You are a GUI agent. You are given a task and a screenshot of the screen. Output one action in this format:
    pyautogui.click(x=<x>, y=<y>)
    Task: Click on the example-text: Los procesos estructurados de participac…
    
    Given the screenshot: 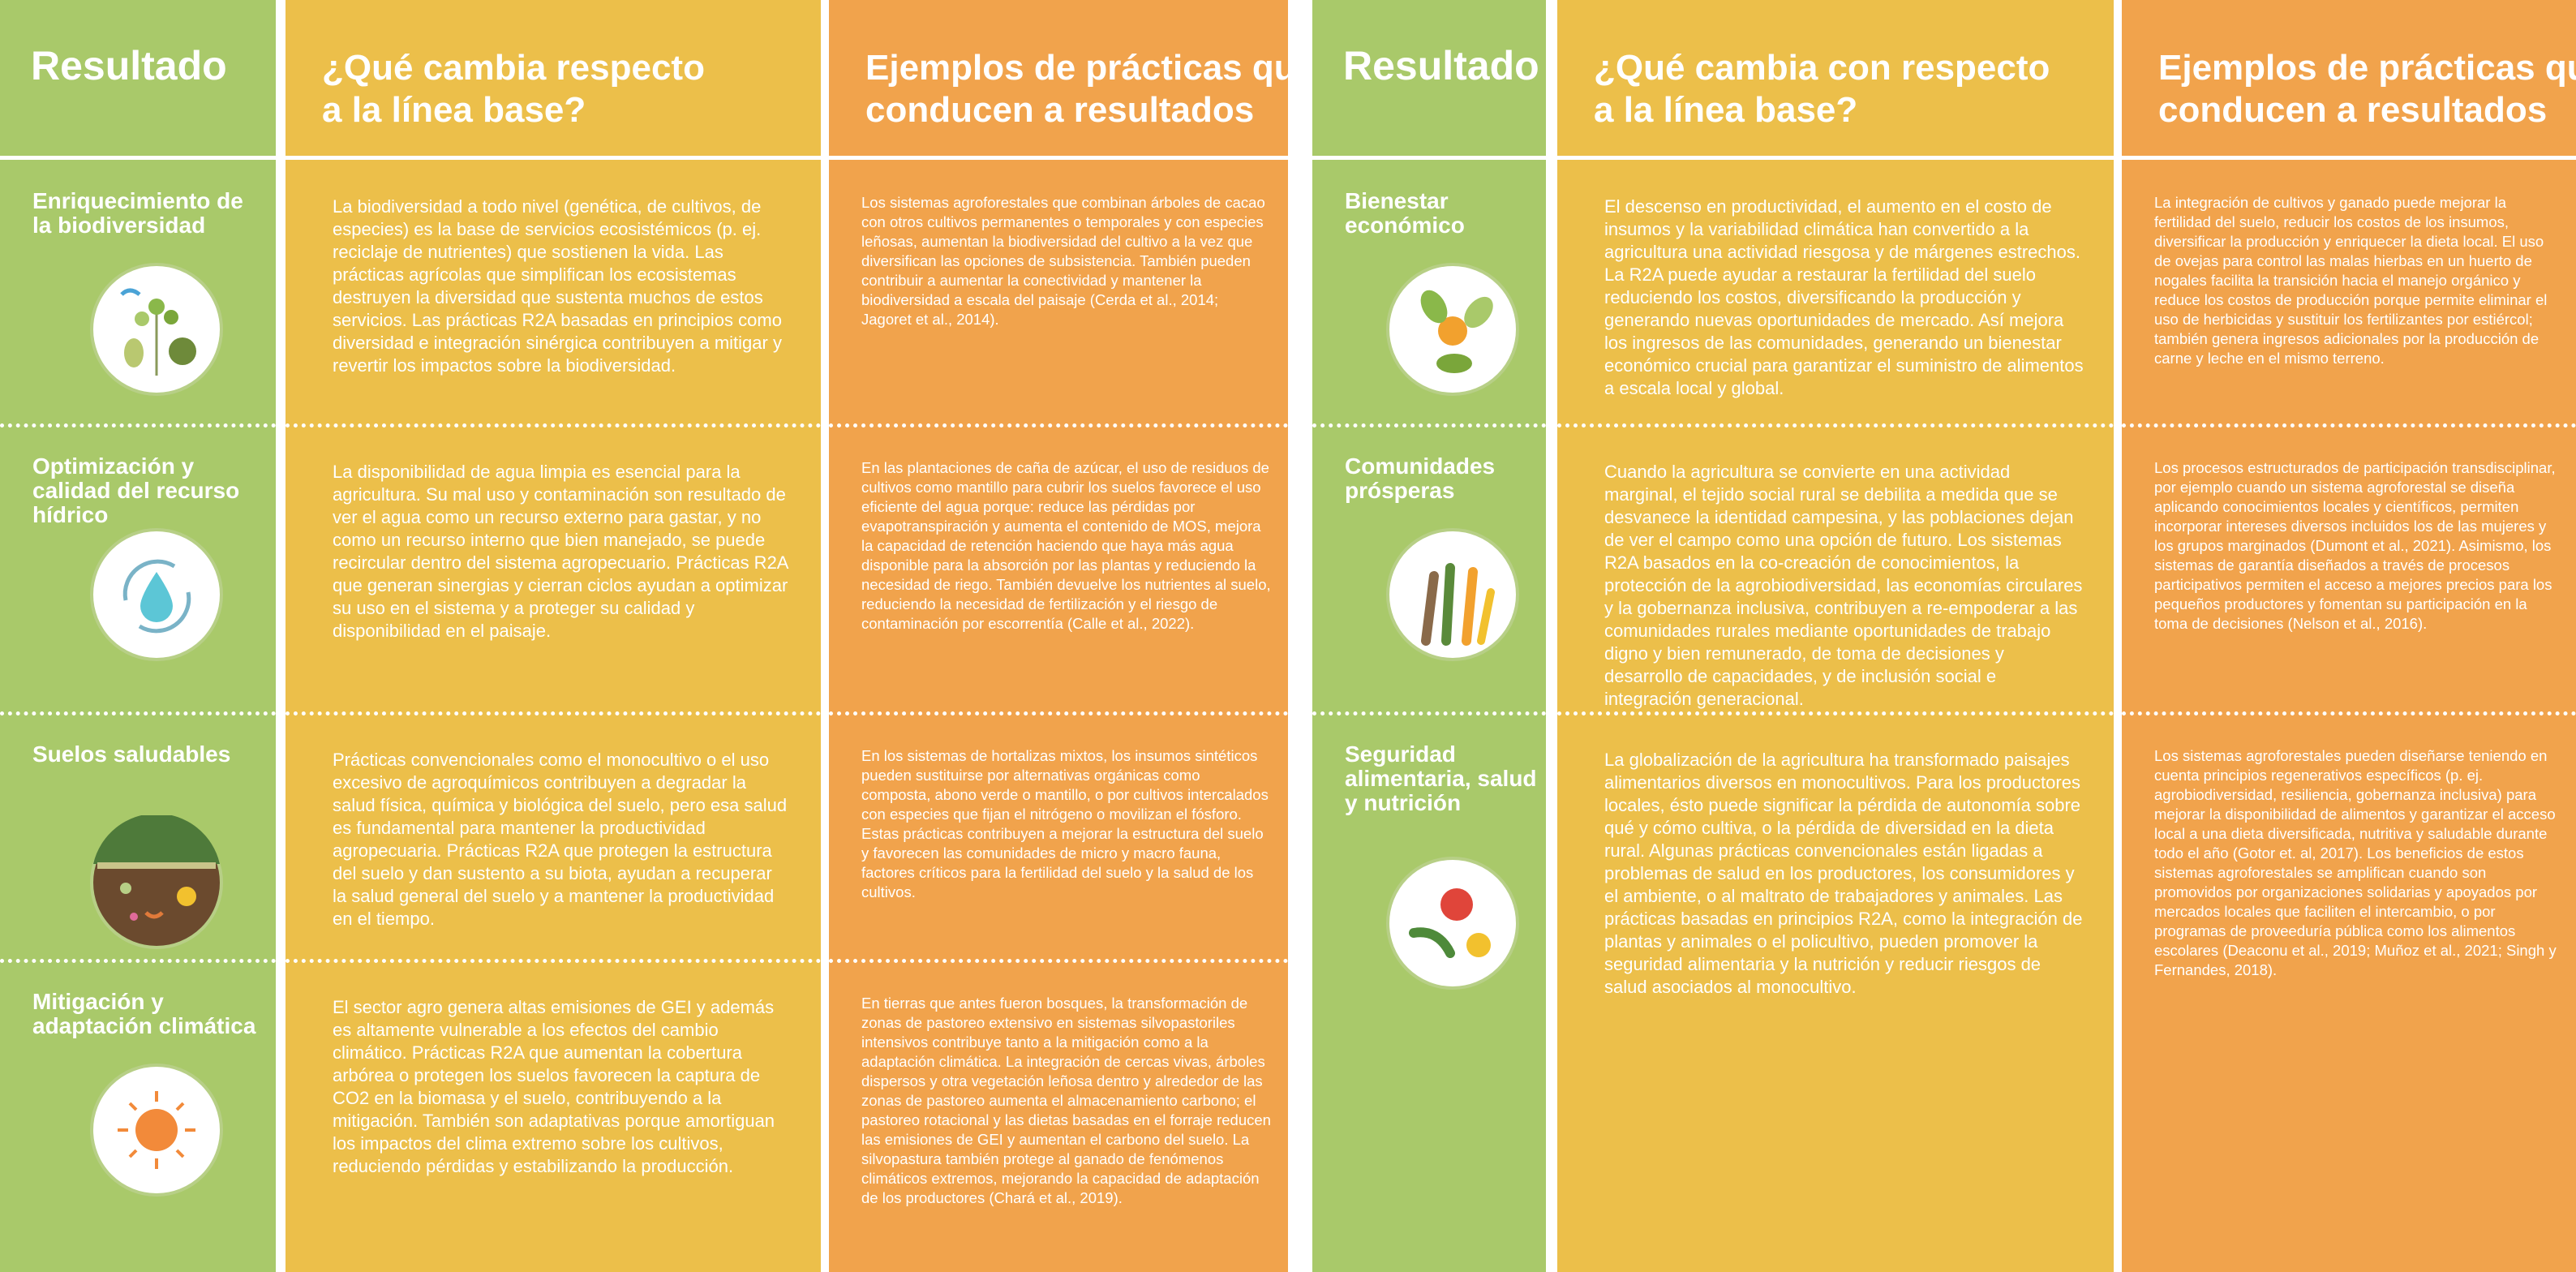 What is the action you would take?
    pyautogui.click(x=2355, y=545)
    